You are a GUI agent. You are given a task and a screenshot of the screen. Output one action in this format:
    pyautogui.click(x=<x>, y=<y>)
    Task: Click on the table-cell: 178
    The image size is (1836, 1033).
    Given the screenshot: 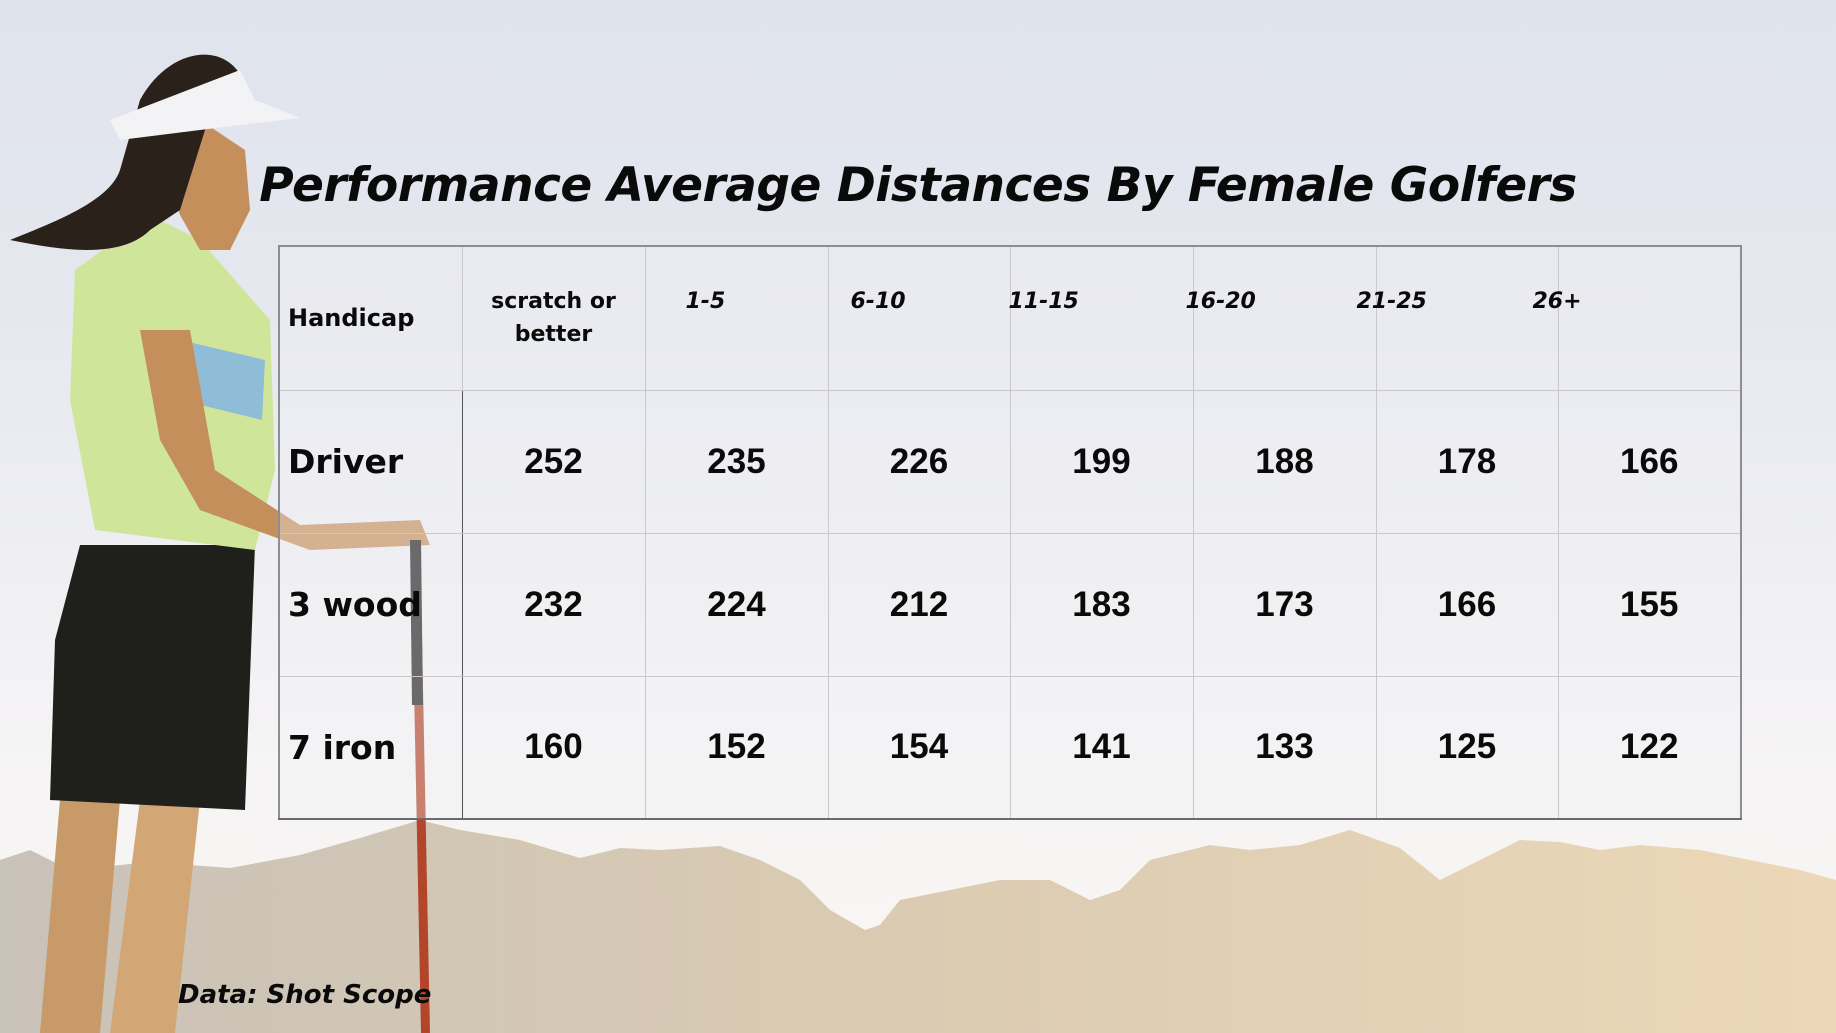 What is the action you would take?
    pyautogui.click(x=1467, y=461)
    